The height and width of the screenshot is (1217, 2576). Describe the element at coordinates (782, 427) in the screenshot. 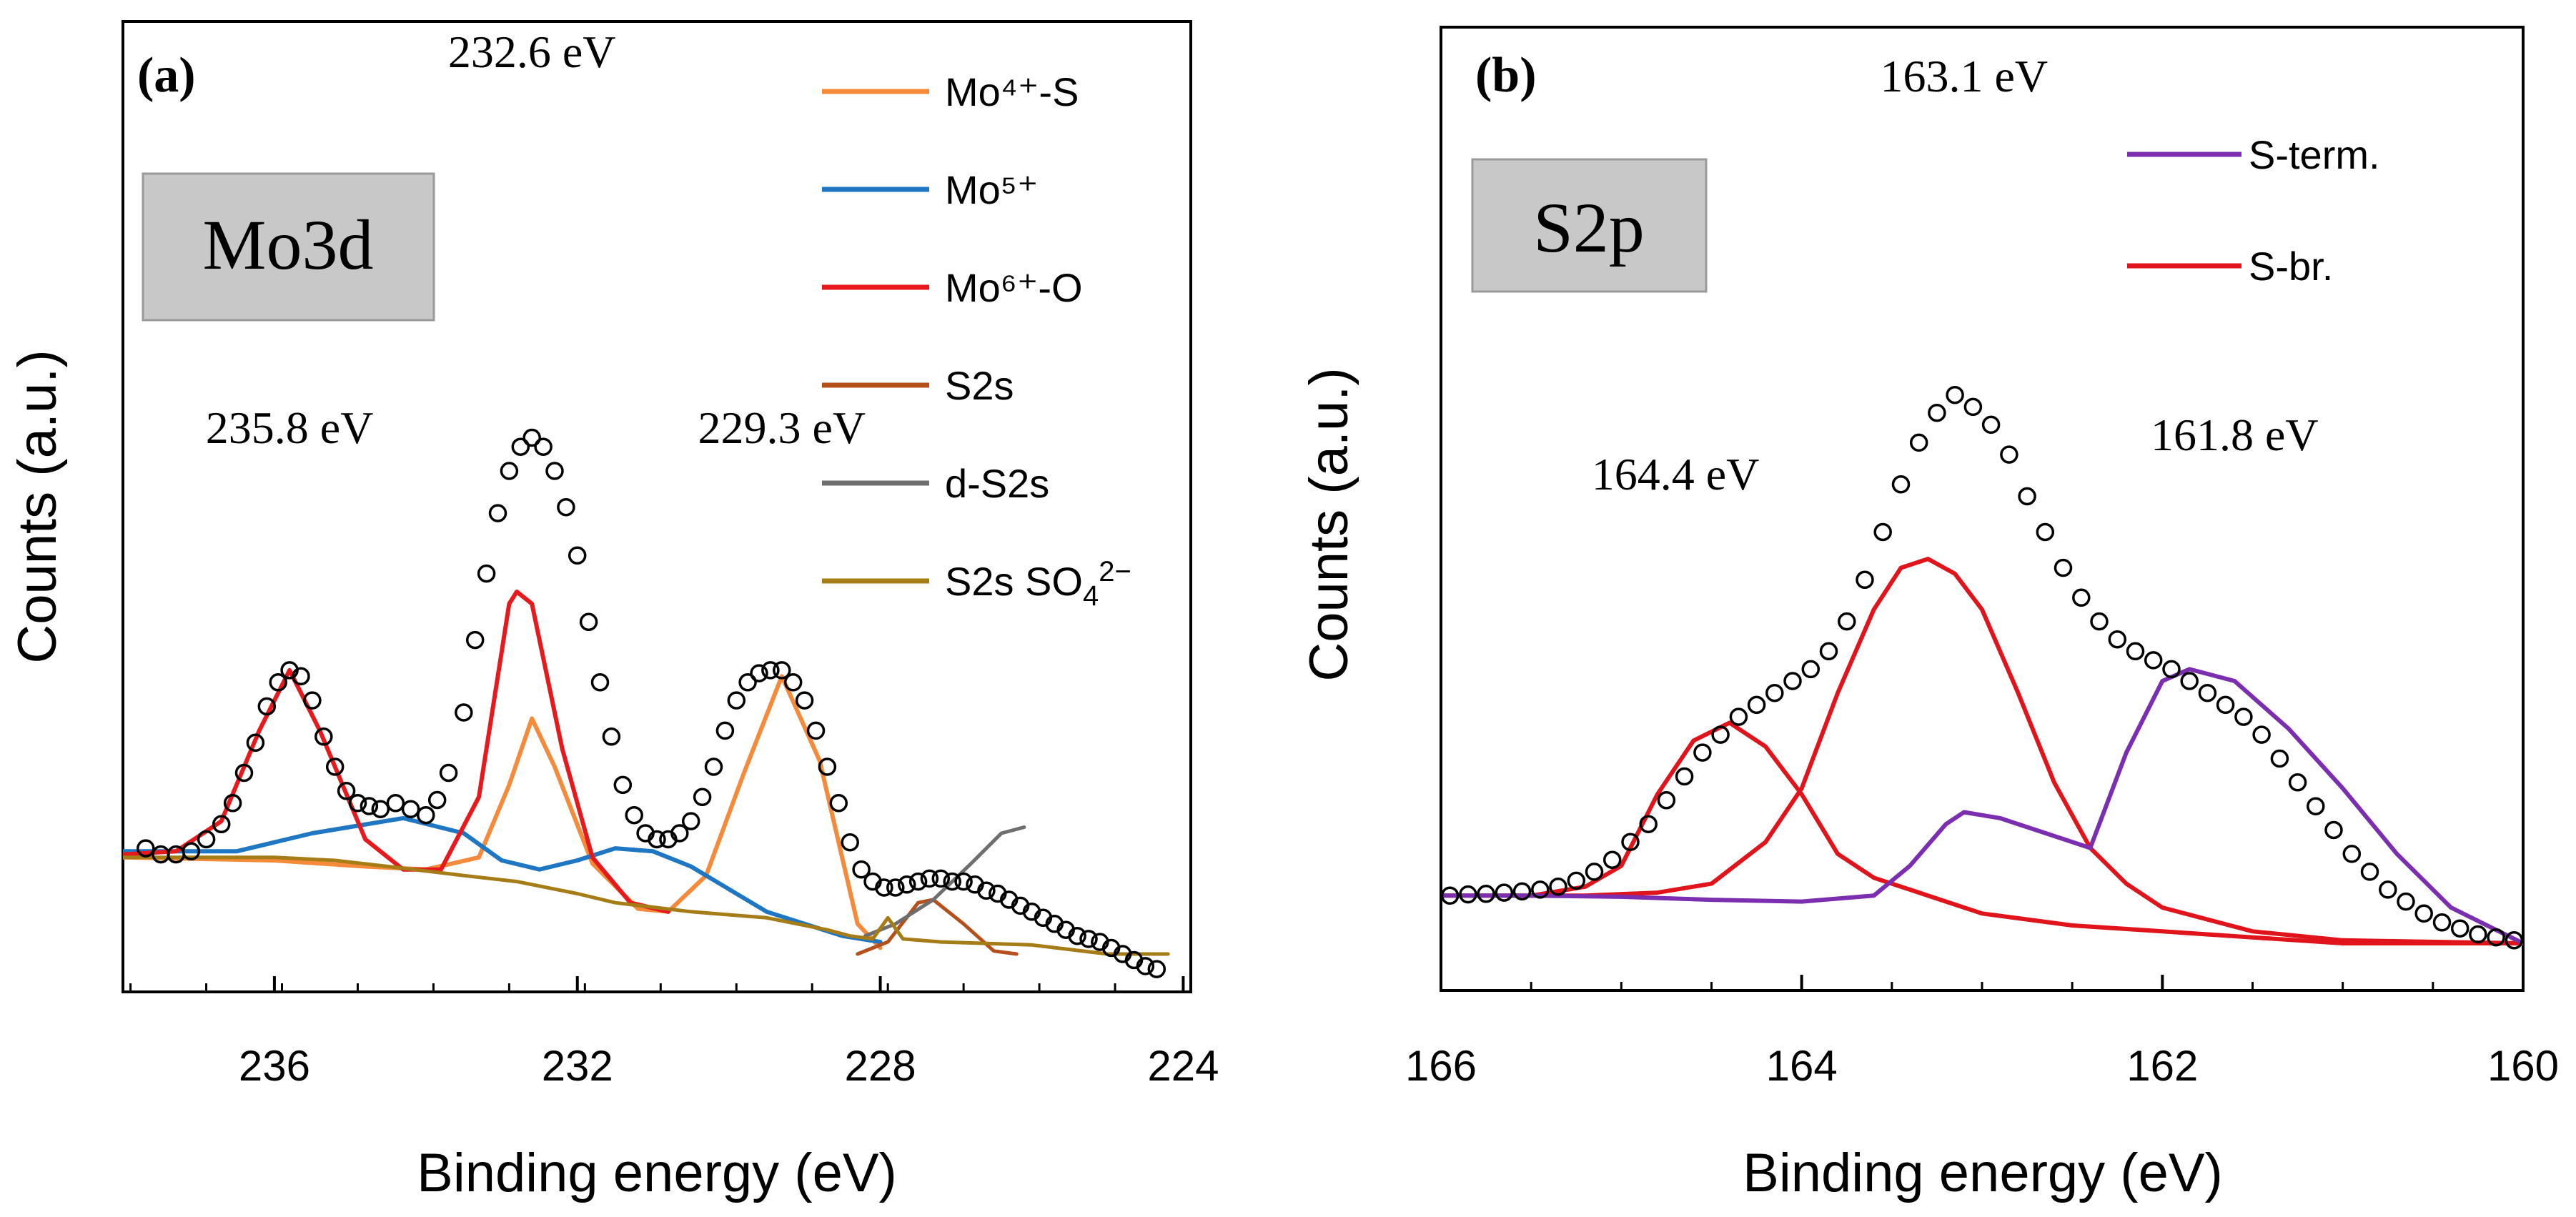

I see `peak-annotation: 229.3 eV` at that location.